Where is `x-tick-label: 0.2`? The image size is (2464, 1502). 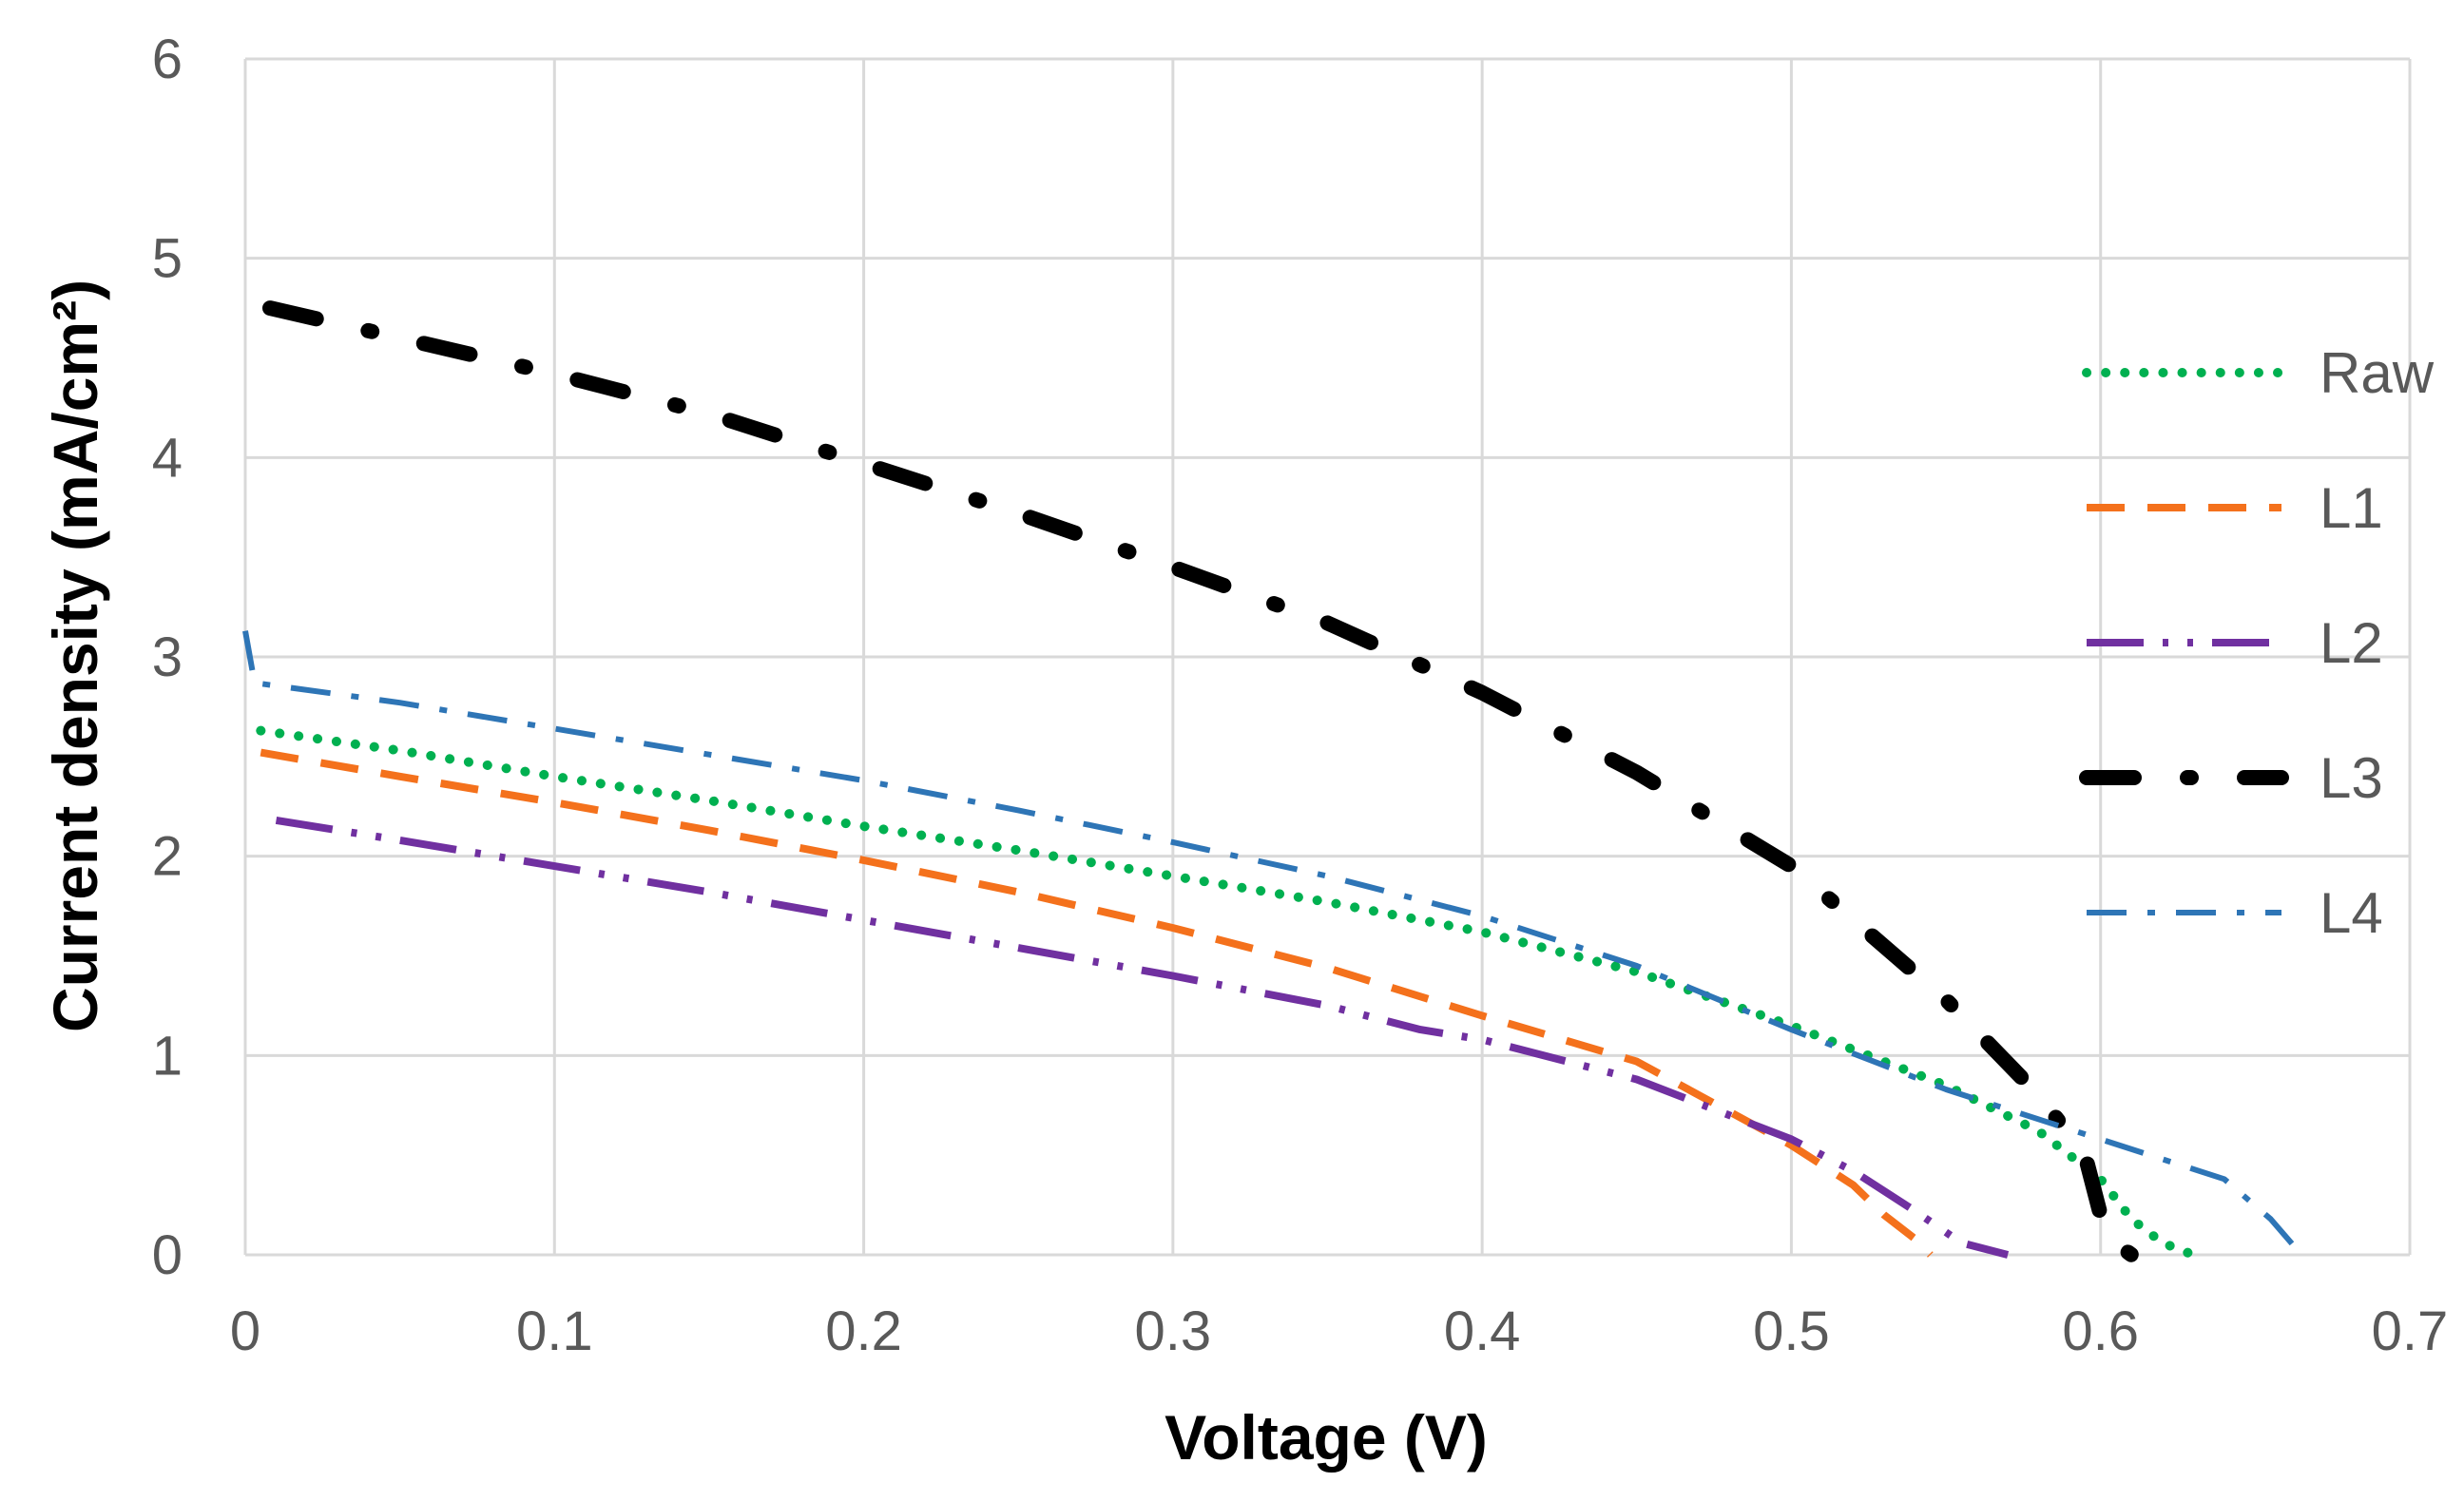 x-tick-label: 0.2 is located at coordinates (863, 1331).